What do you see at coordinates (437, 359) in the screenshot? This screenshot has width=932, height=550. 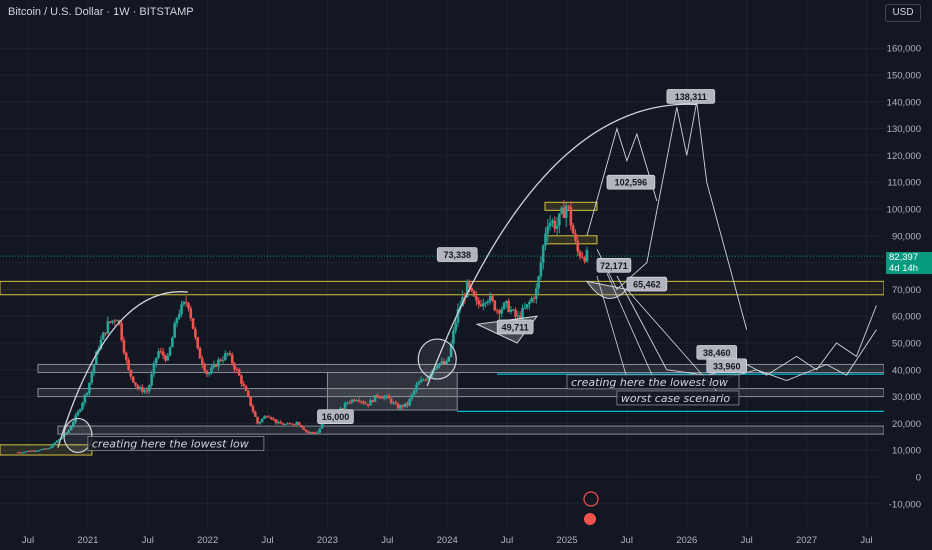 I see `highlight-circle-2023` at bounding box center [437, 359].